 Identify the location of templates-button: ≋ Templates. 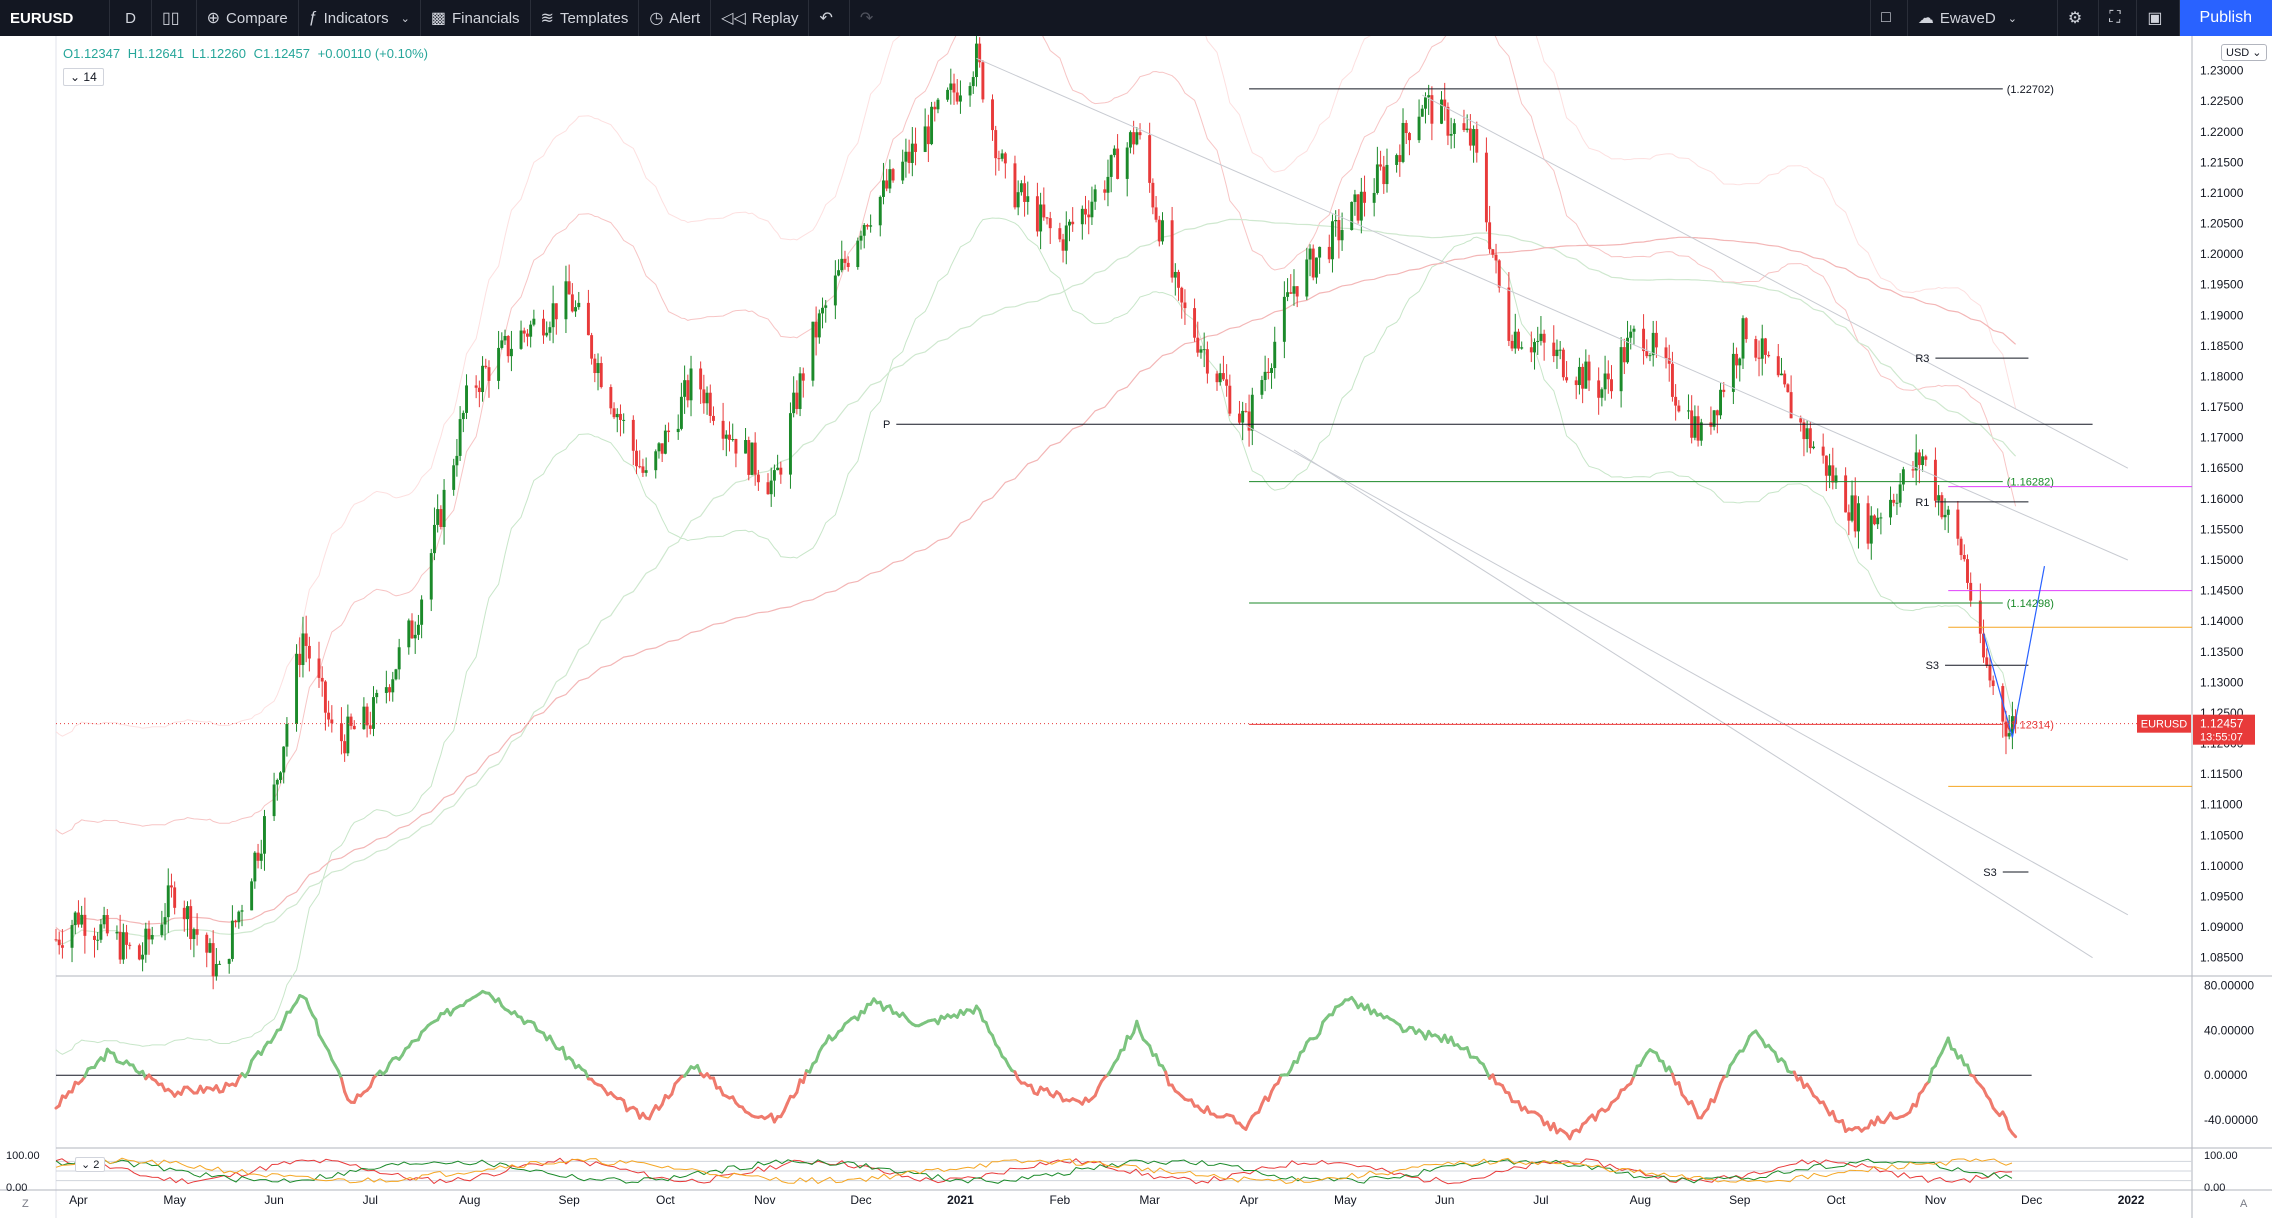
(585, 18).